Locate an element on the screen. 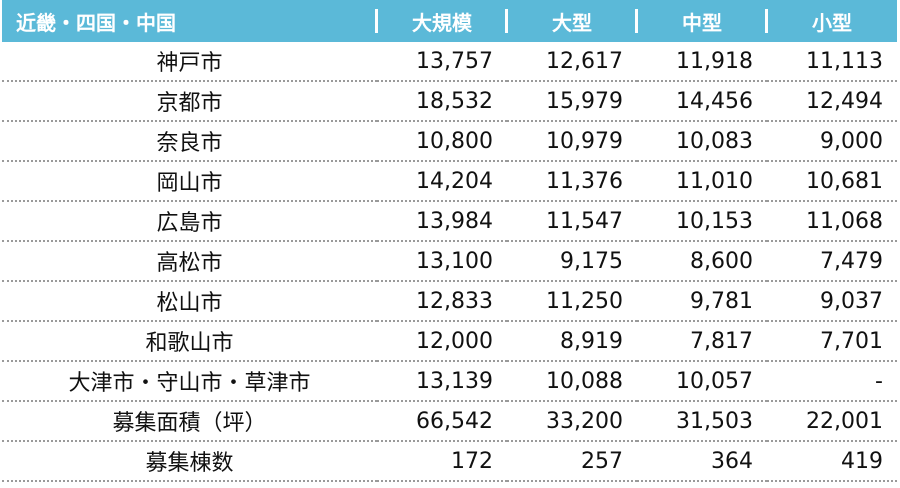 This screenshot has height=488, width=900. value-cell: 9,175 is located at coordinates (572, 261).